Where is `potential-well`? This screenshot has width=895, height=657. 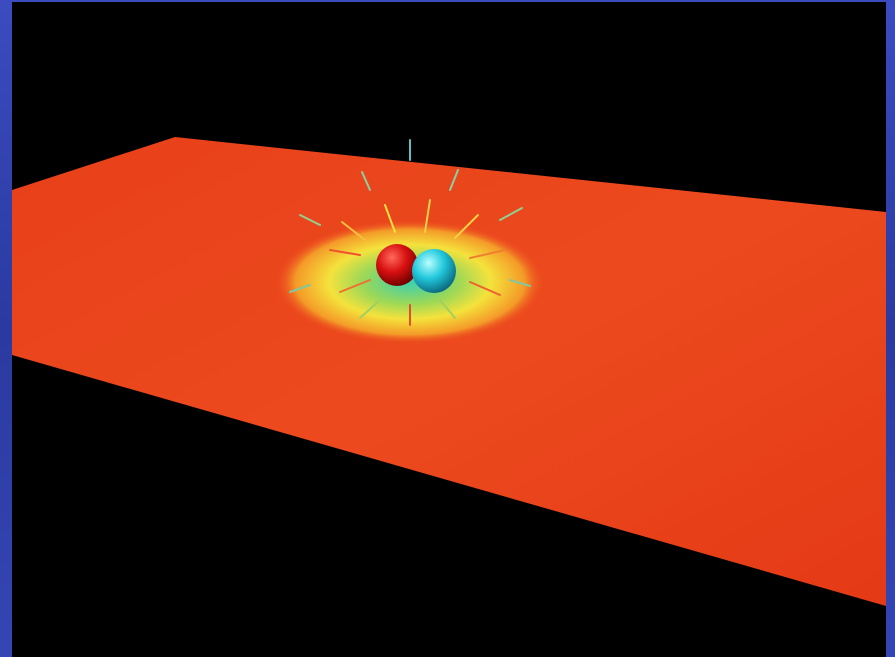 potential-well is located at coordinates (410, 282).